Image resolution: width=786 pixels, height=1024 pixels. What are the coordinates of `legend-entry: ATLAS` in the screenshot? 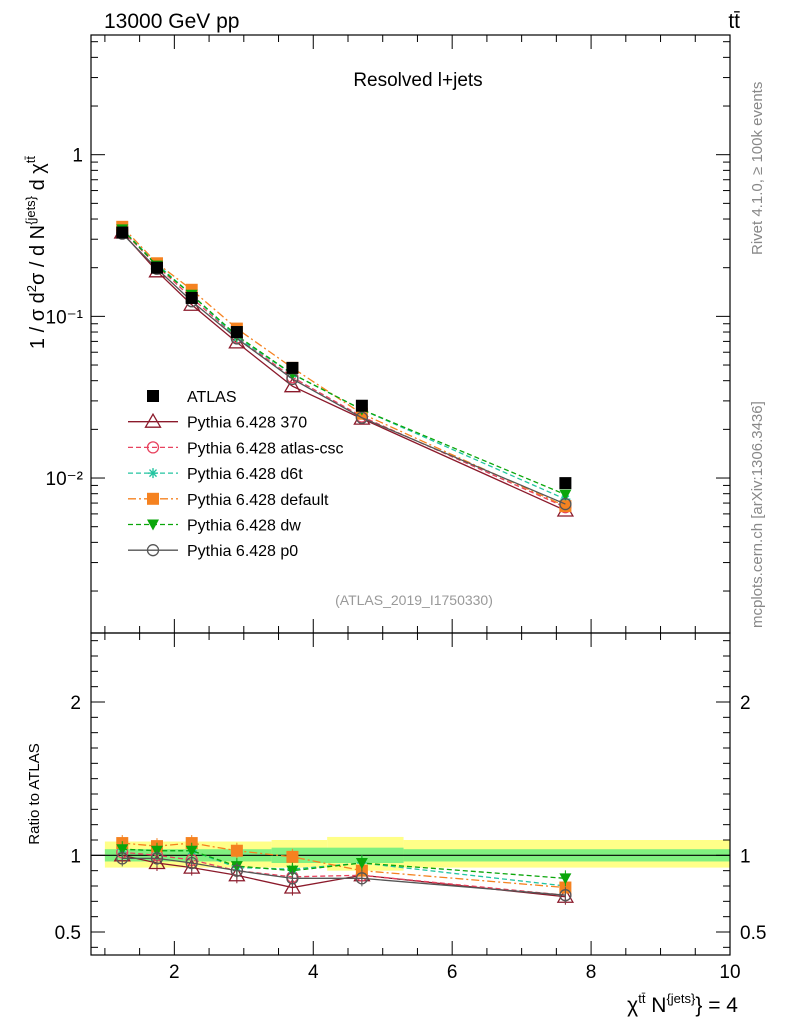 It's located at (192, 397).